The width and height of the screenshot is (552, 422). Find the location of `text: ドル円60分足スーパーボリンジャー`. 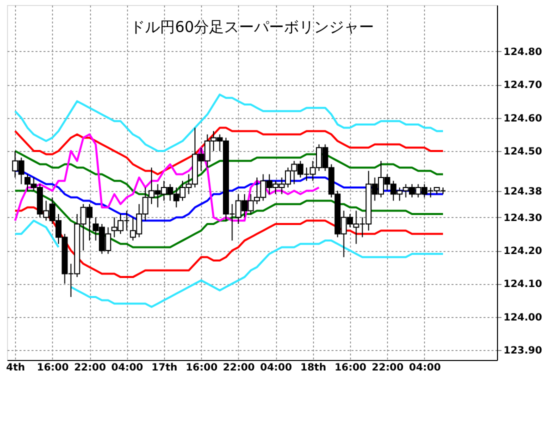

text: ドル円60分足スーパーボリンジャー is located at coordinates (252, 27).